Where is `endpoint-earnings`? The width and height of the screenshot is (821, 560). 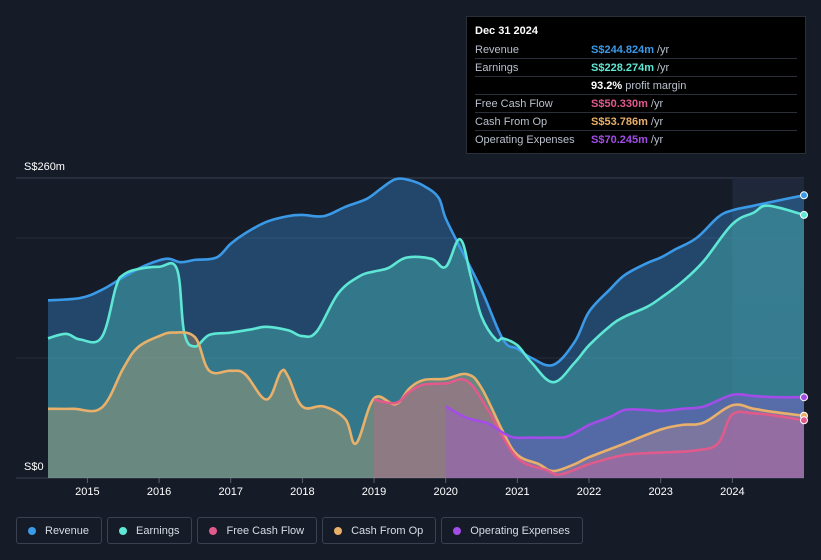
endpoint-earnings is located at coordinates (804, 214).